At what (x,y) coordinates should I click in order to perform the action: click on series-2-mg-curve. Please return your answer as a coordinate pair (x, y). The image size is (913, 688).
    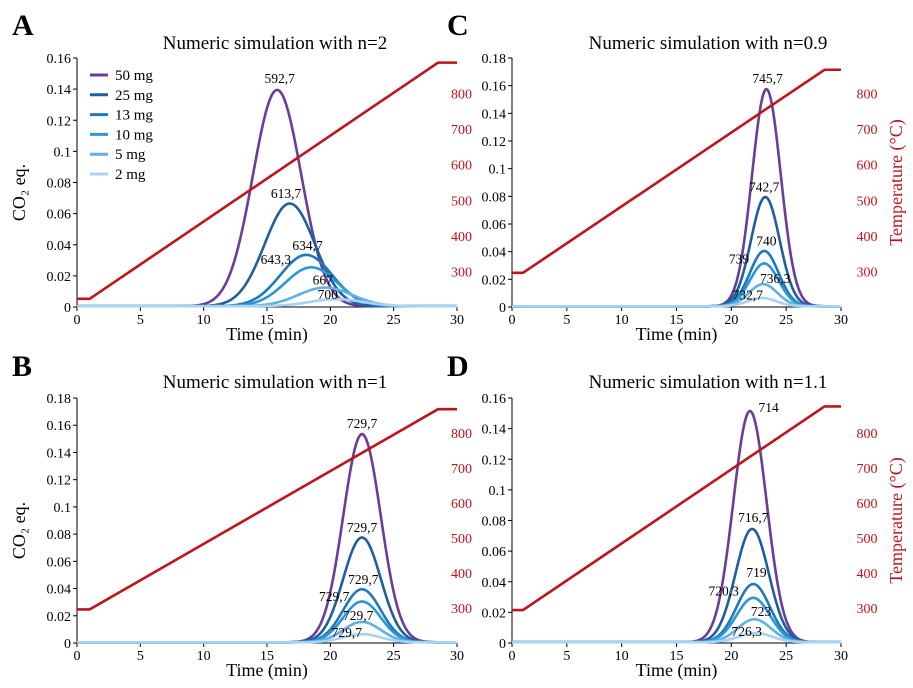
    Looking at the image, I should click on (267, 638).